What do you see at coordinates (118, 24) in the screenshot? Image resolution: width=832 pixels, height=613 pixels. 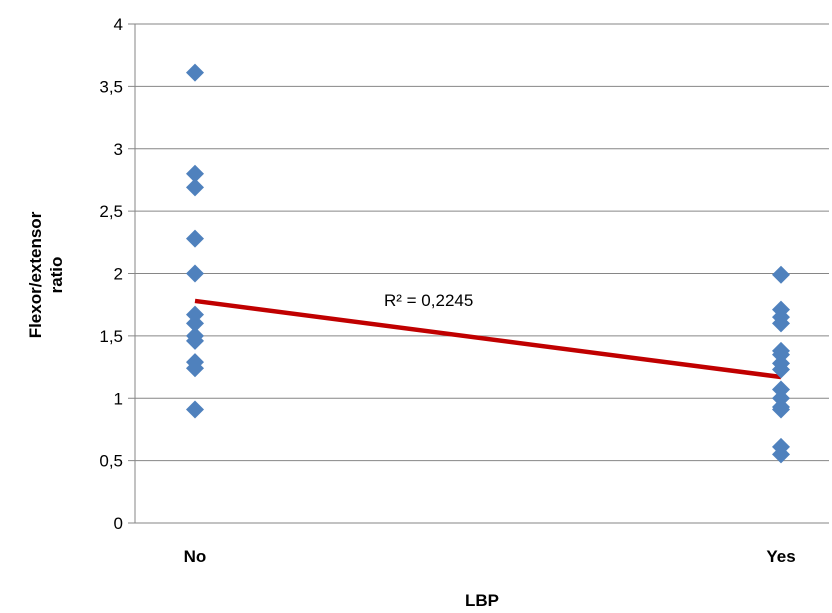 I see `y-tick-label: 4` at bounding box center [118, 24].